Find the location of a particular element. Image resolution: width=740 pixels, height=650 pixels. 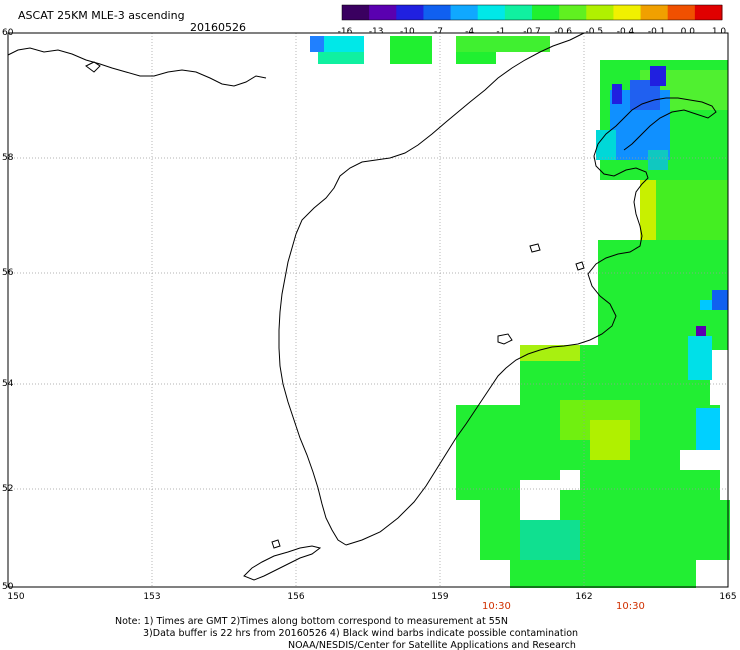

latitude-label: 58 is located at coordinates (8, 158).